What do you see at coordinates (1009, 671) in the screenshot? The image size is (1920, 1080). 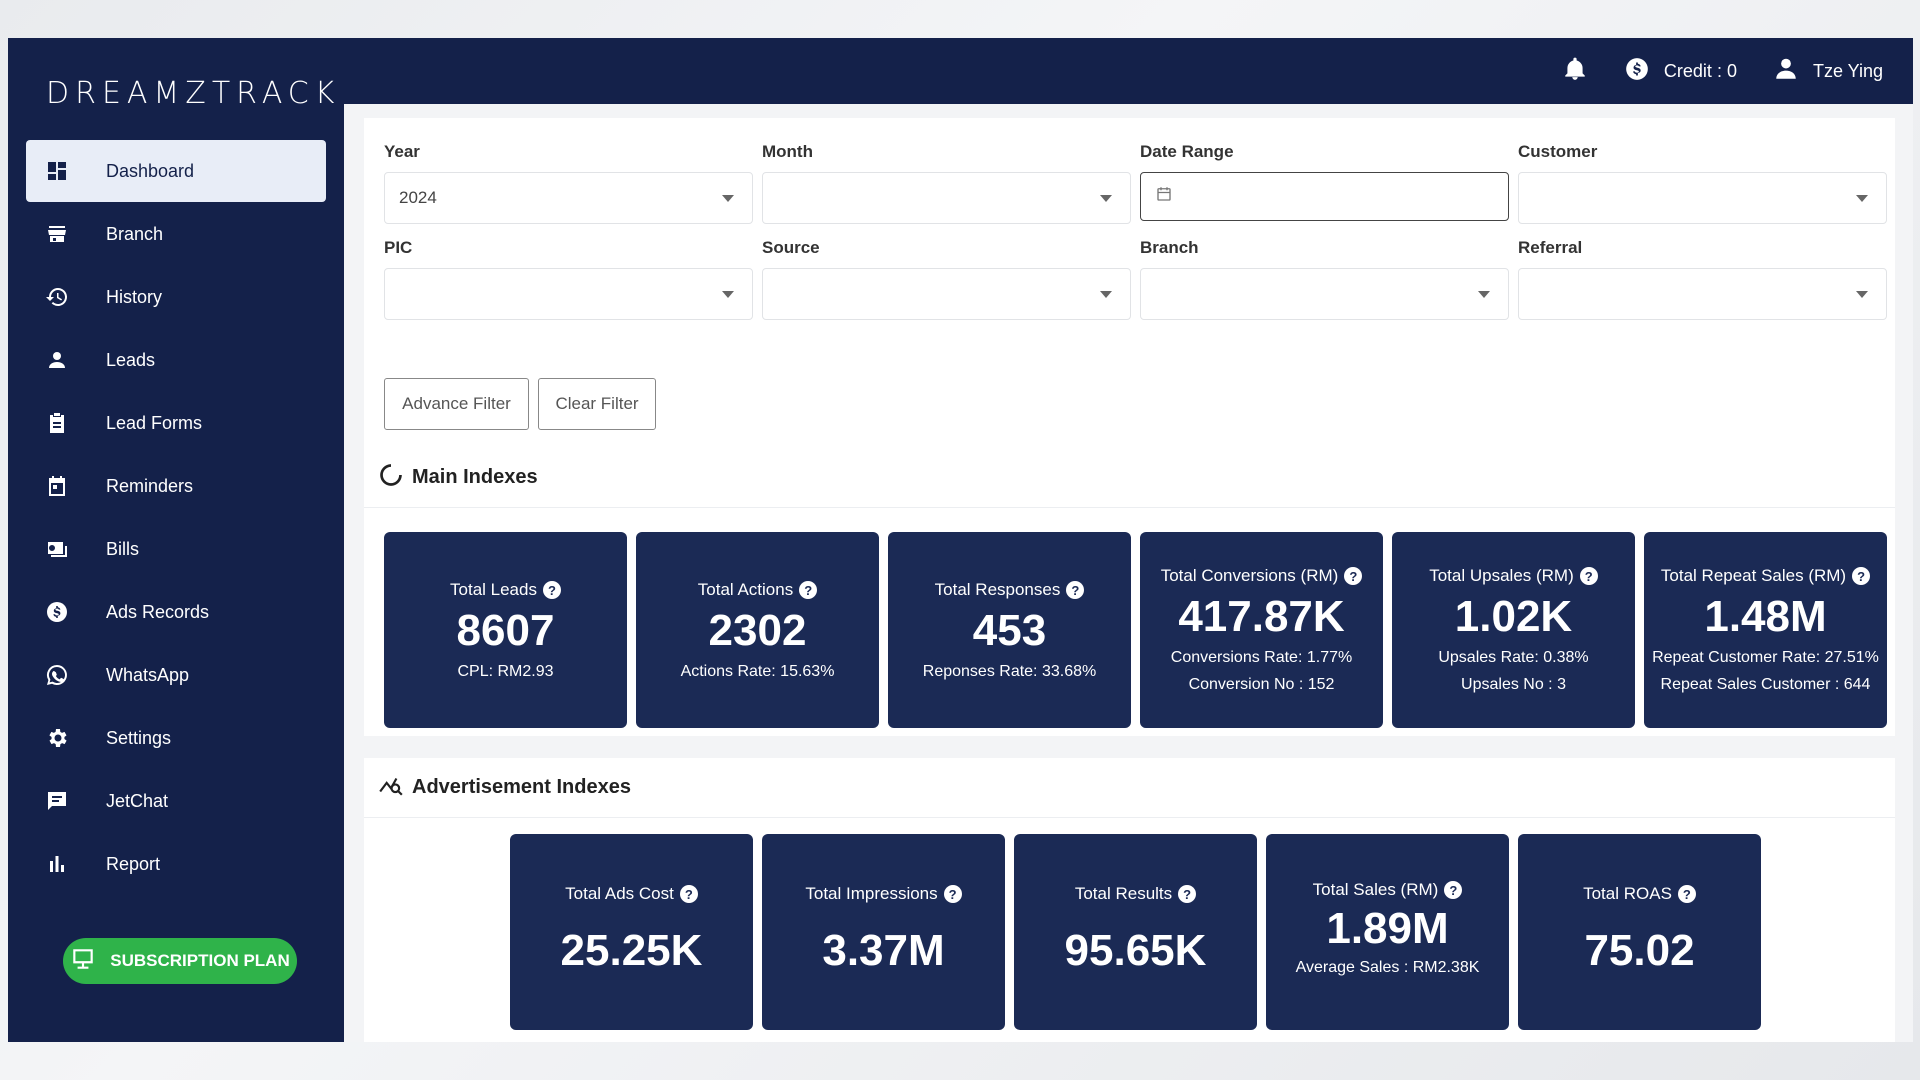 I see `card-subtext: Reponses Rate: 33.68%` at bounding box center [1009, 671].